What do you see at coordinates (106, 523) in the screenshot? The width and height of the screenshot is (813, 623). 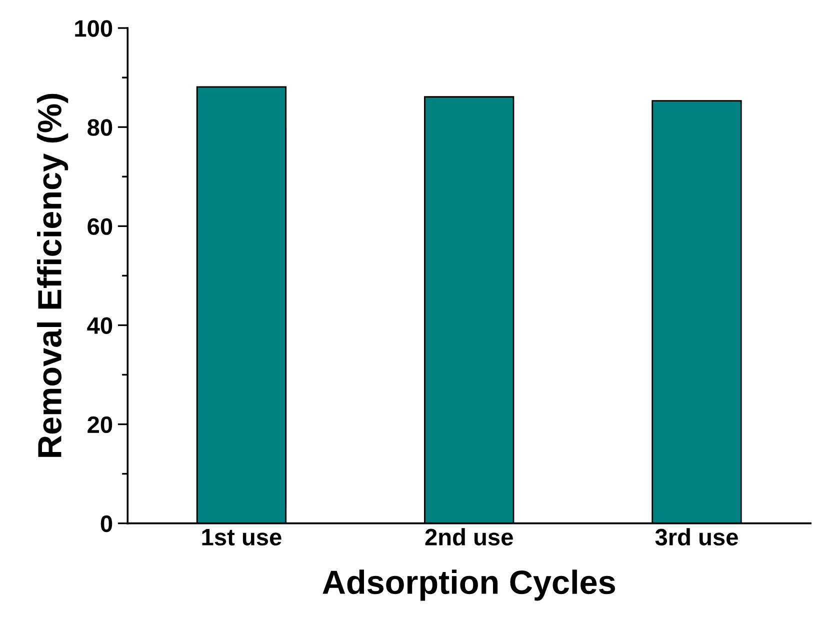 I see `y-tick-label: 0` at bounding box center [106, 523].